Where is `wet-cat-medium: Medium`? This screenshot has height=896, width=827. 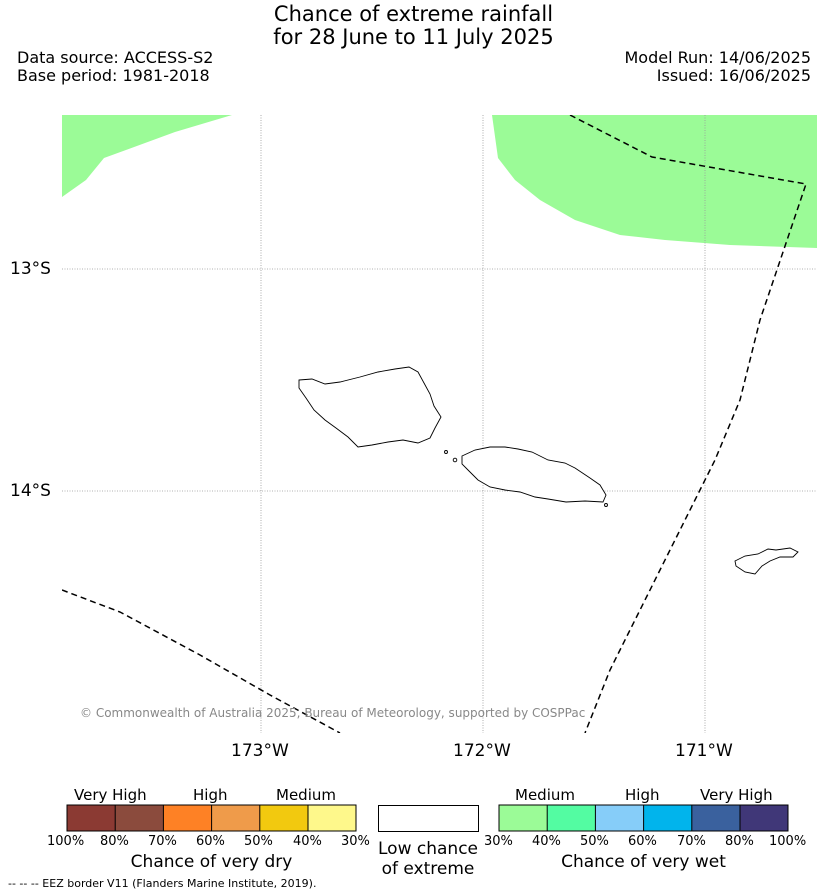 wet-cat-medium: Medium is located at coordinates (545, 795).